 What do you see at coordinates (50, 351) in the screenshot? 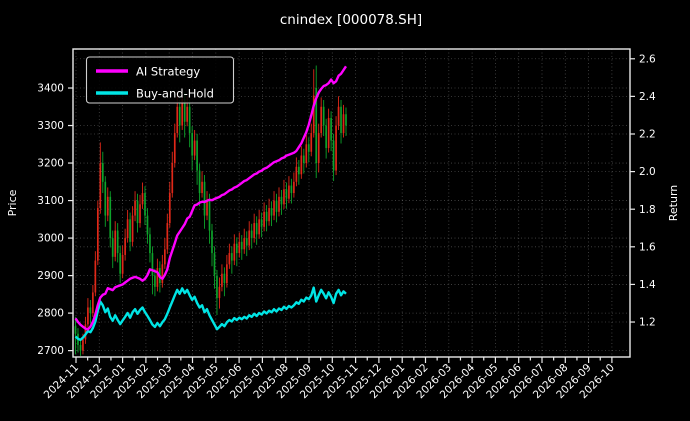
I see `svg-text: 2700` at bounding box center [50, 351].